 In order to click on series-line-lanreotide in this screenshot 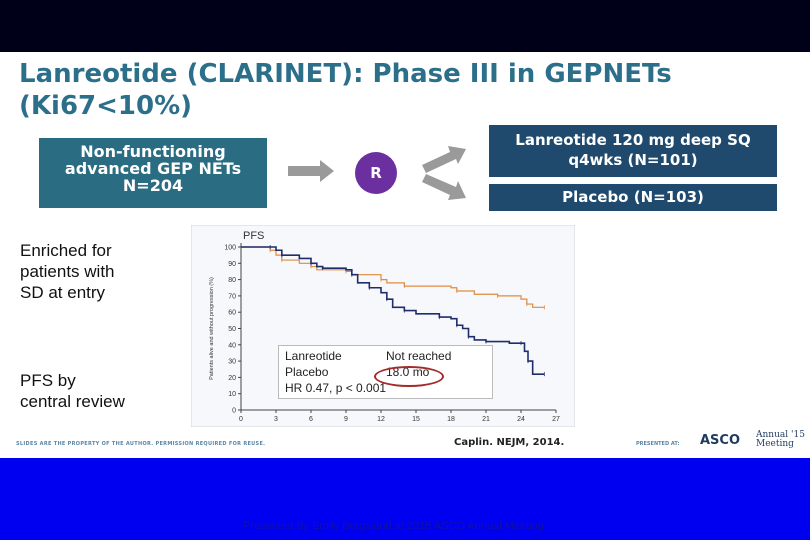, I will do `click(393, 277)`.